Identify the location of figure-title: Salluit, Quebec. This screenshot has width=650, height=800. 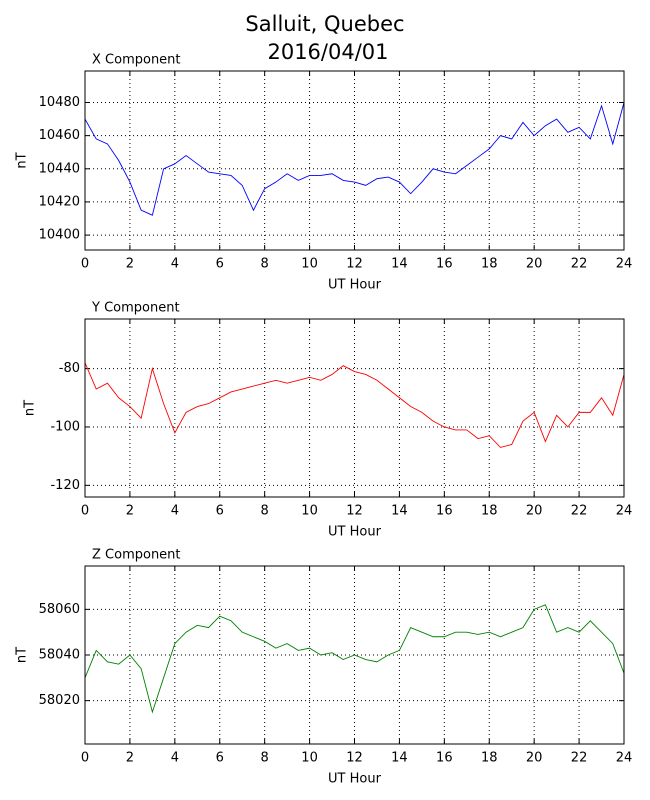
(324, 24).